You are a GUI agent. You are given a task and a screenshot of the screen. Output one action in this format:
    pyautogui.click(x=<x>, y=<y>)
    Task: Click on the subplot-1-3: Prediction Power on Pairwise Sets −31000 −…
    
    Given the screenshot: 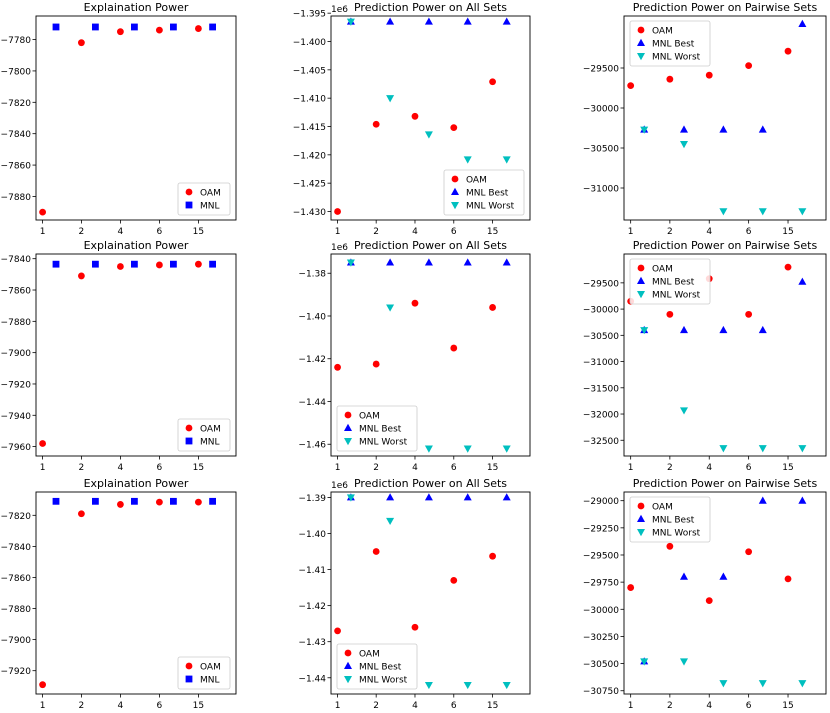 What is the action you would take?
    pyautogui.click(x=705, y=119)
    